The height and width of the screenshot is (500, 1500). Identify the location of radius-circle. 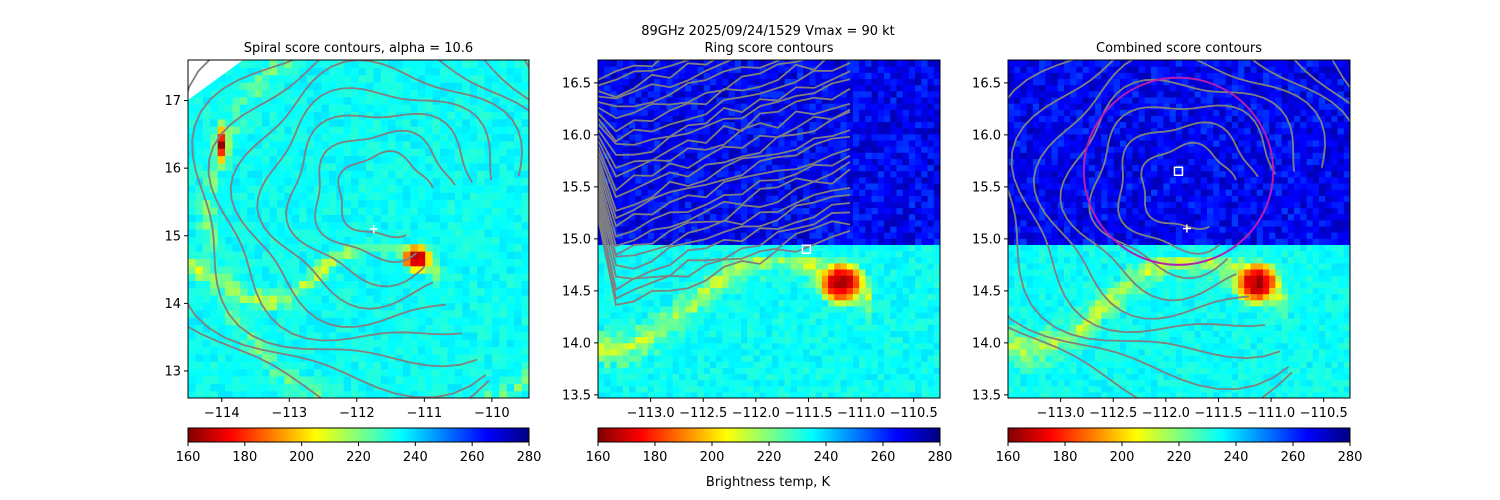
(1178, 171).